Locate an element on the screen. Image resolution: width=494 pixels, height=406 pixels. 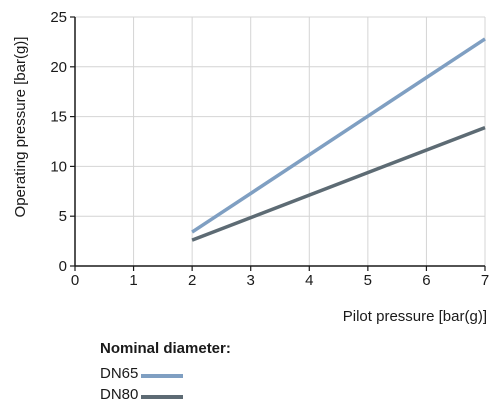
legend: Nominal diameter: DN65 DN80 is located at coordinates (165, 372).